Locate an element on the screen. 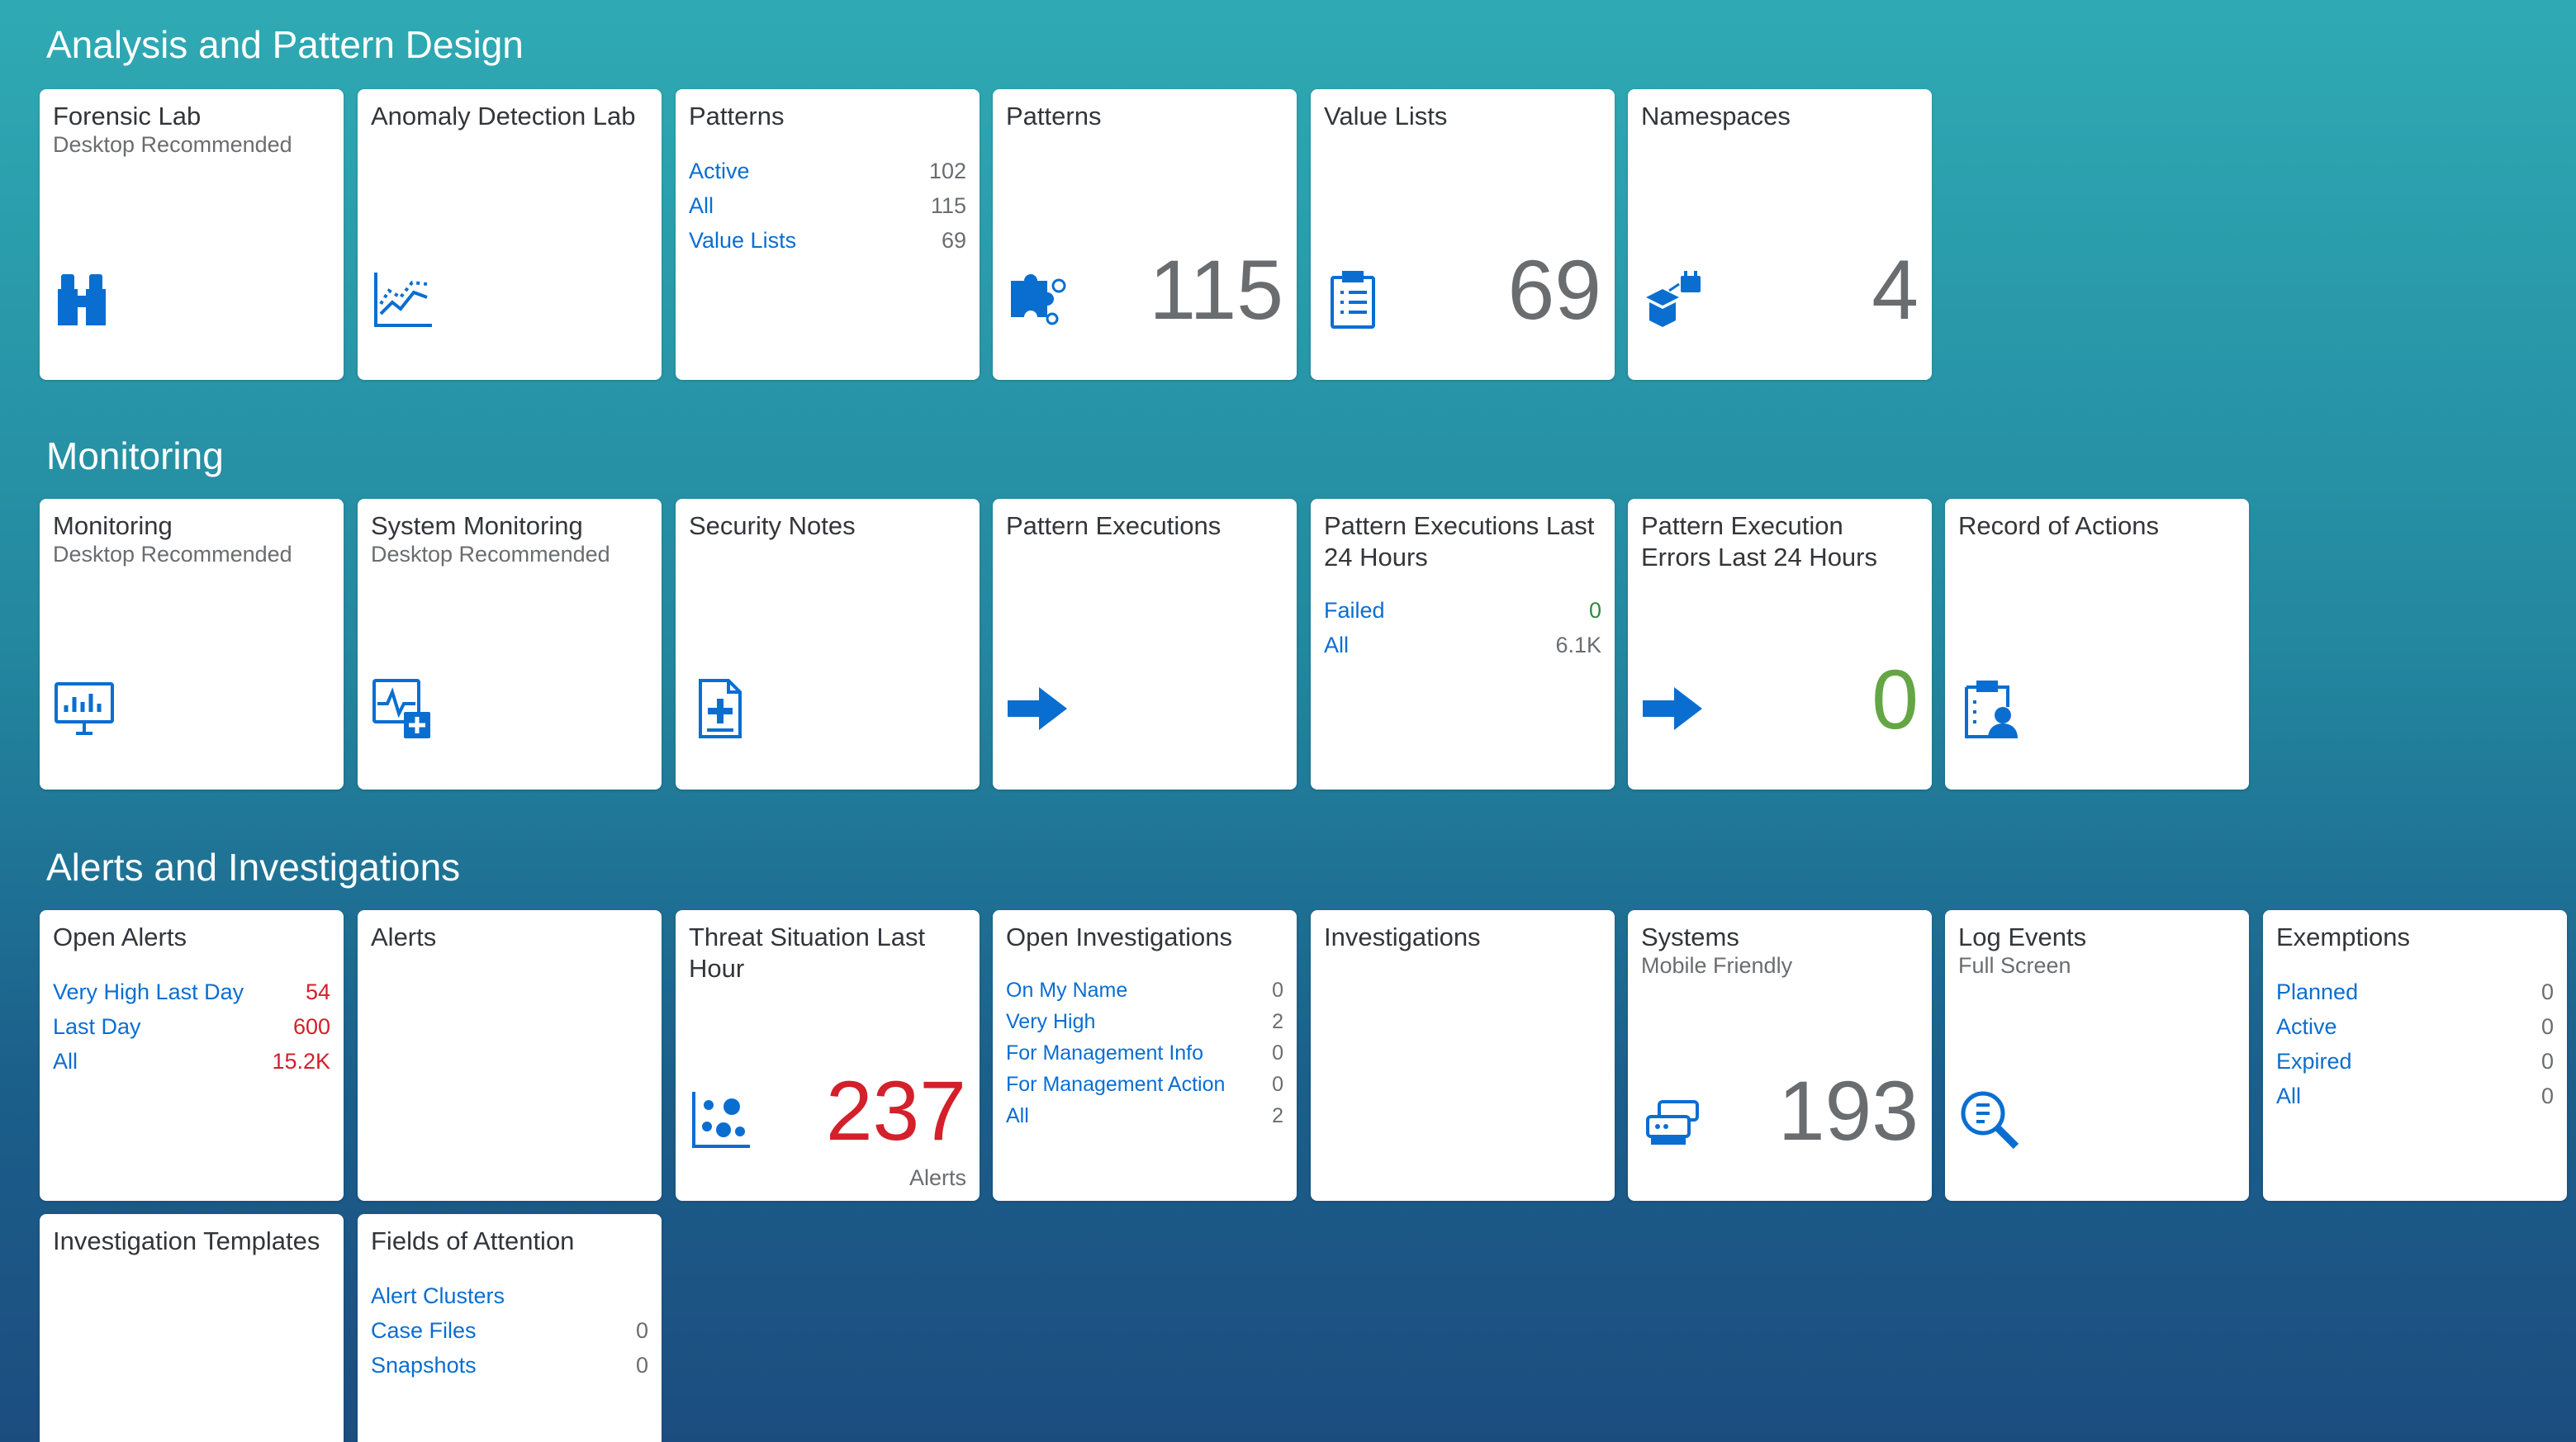 The height and width of the screenshot is (1442, 2576). list-item-value: 6.1K is located at coordinates (1578, 645).